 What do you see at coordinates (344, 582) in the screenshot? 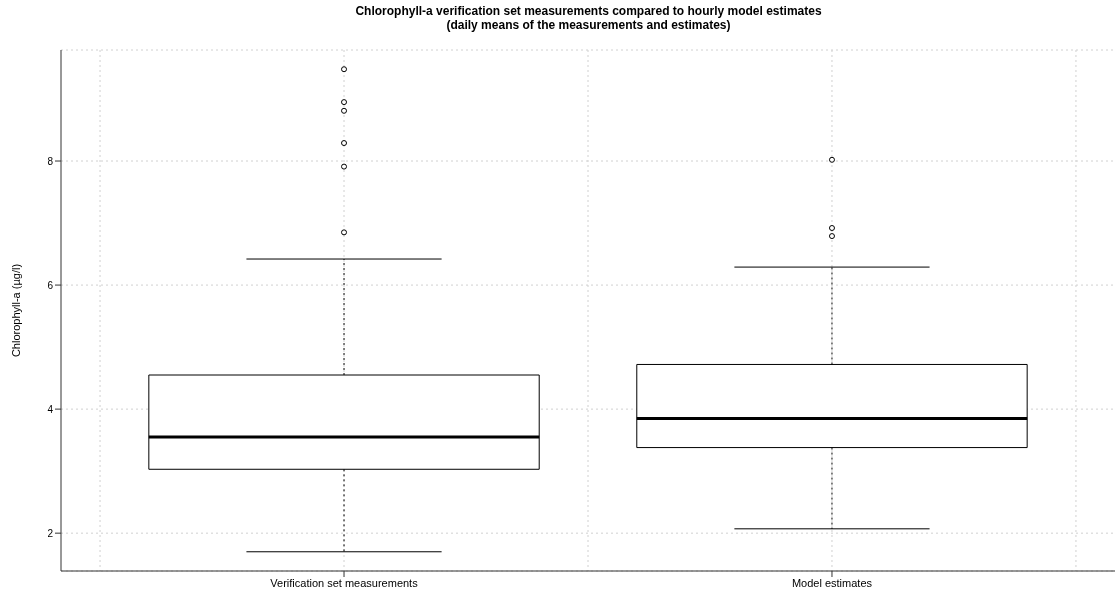
I see `x-tick-label: Verification set measurements` at bounding box center [344, 582].